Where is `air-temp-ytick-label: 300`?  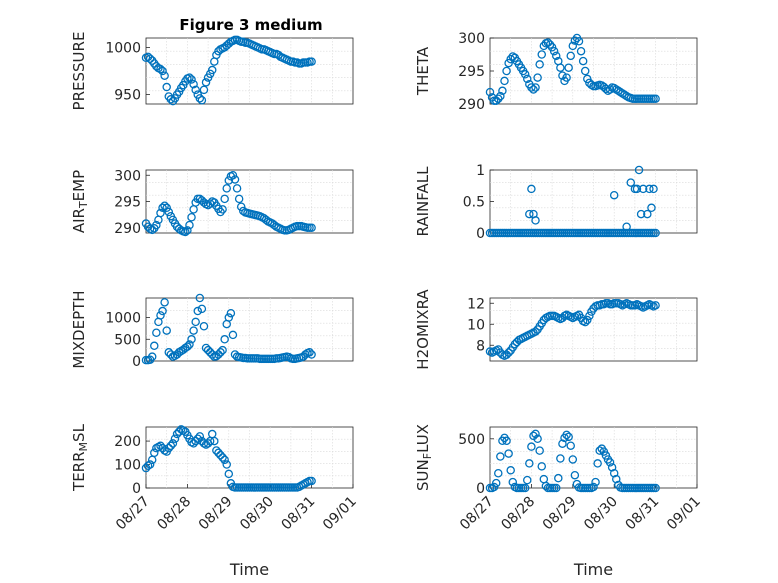 air-temp-ytick-label: 300 is located at coordinates (127, 176).